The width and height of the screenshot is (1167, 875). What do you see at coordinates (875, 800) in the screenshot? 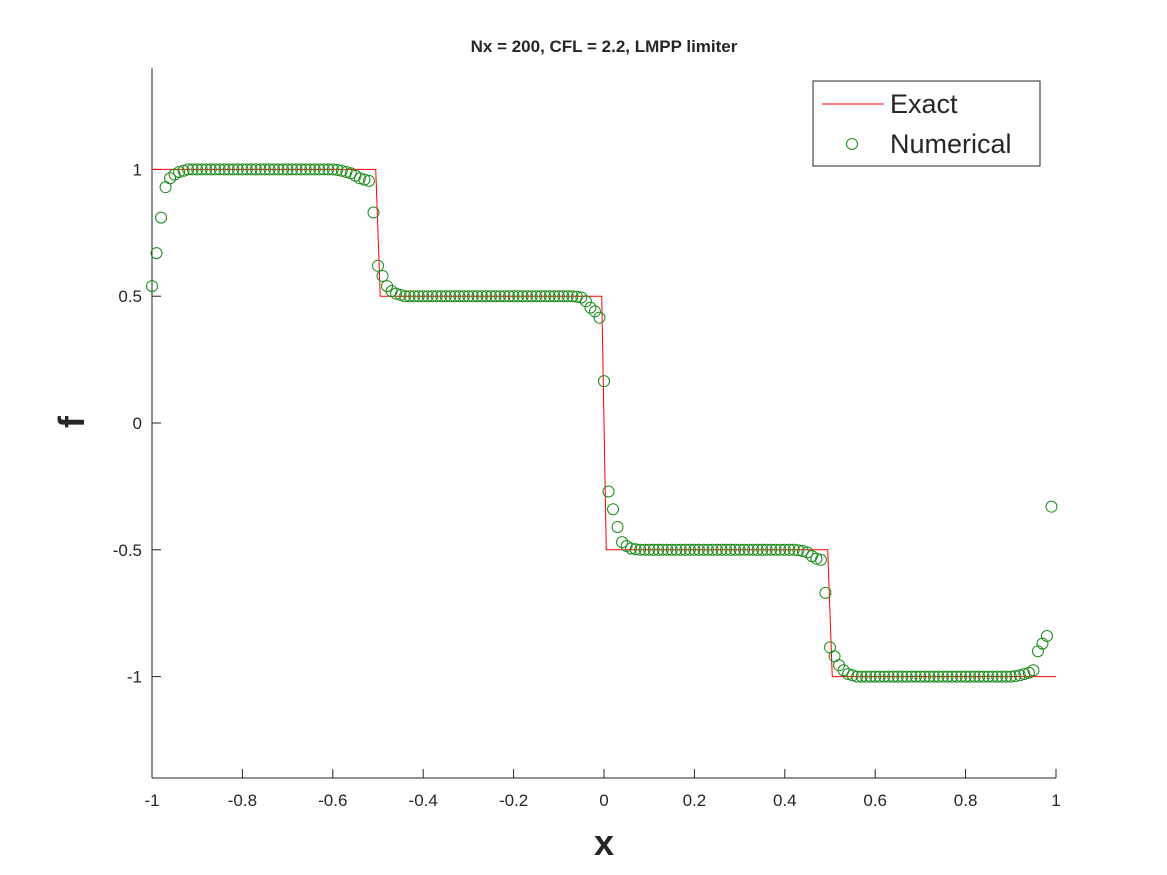
I see `x-tick-label: 0.6` at bounding box center [875, 800].